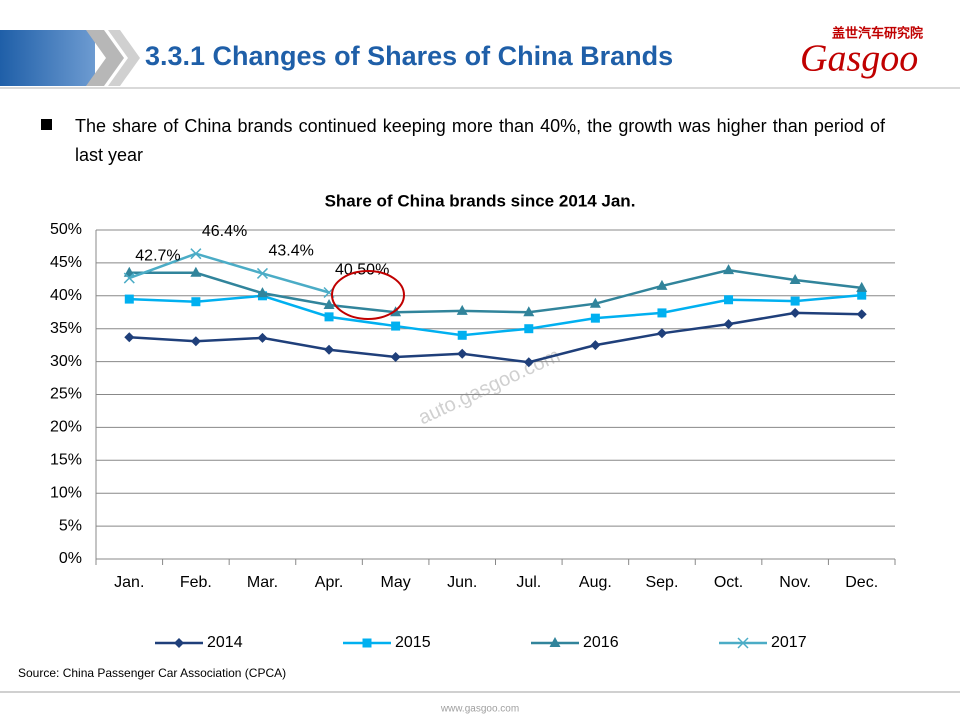 This screenshot has height=720, width=960. I want to click on legend-label: 2017, so click(789, 642).